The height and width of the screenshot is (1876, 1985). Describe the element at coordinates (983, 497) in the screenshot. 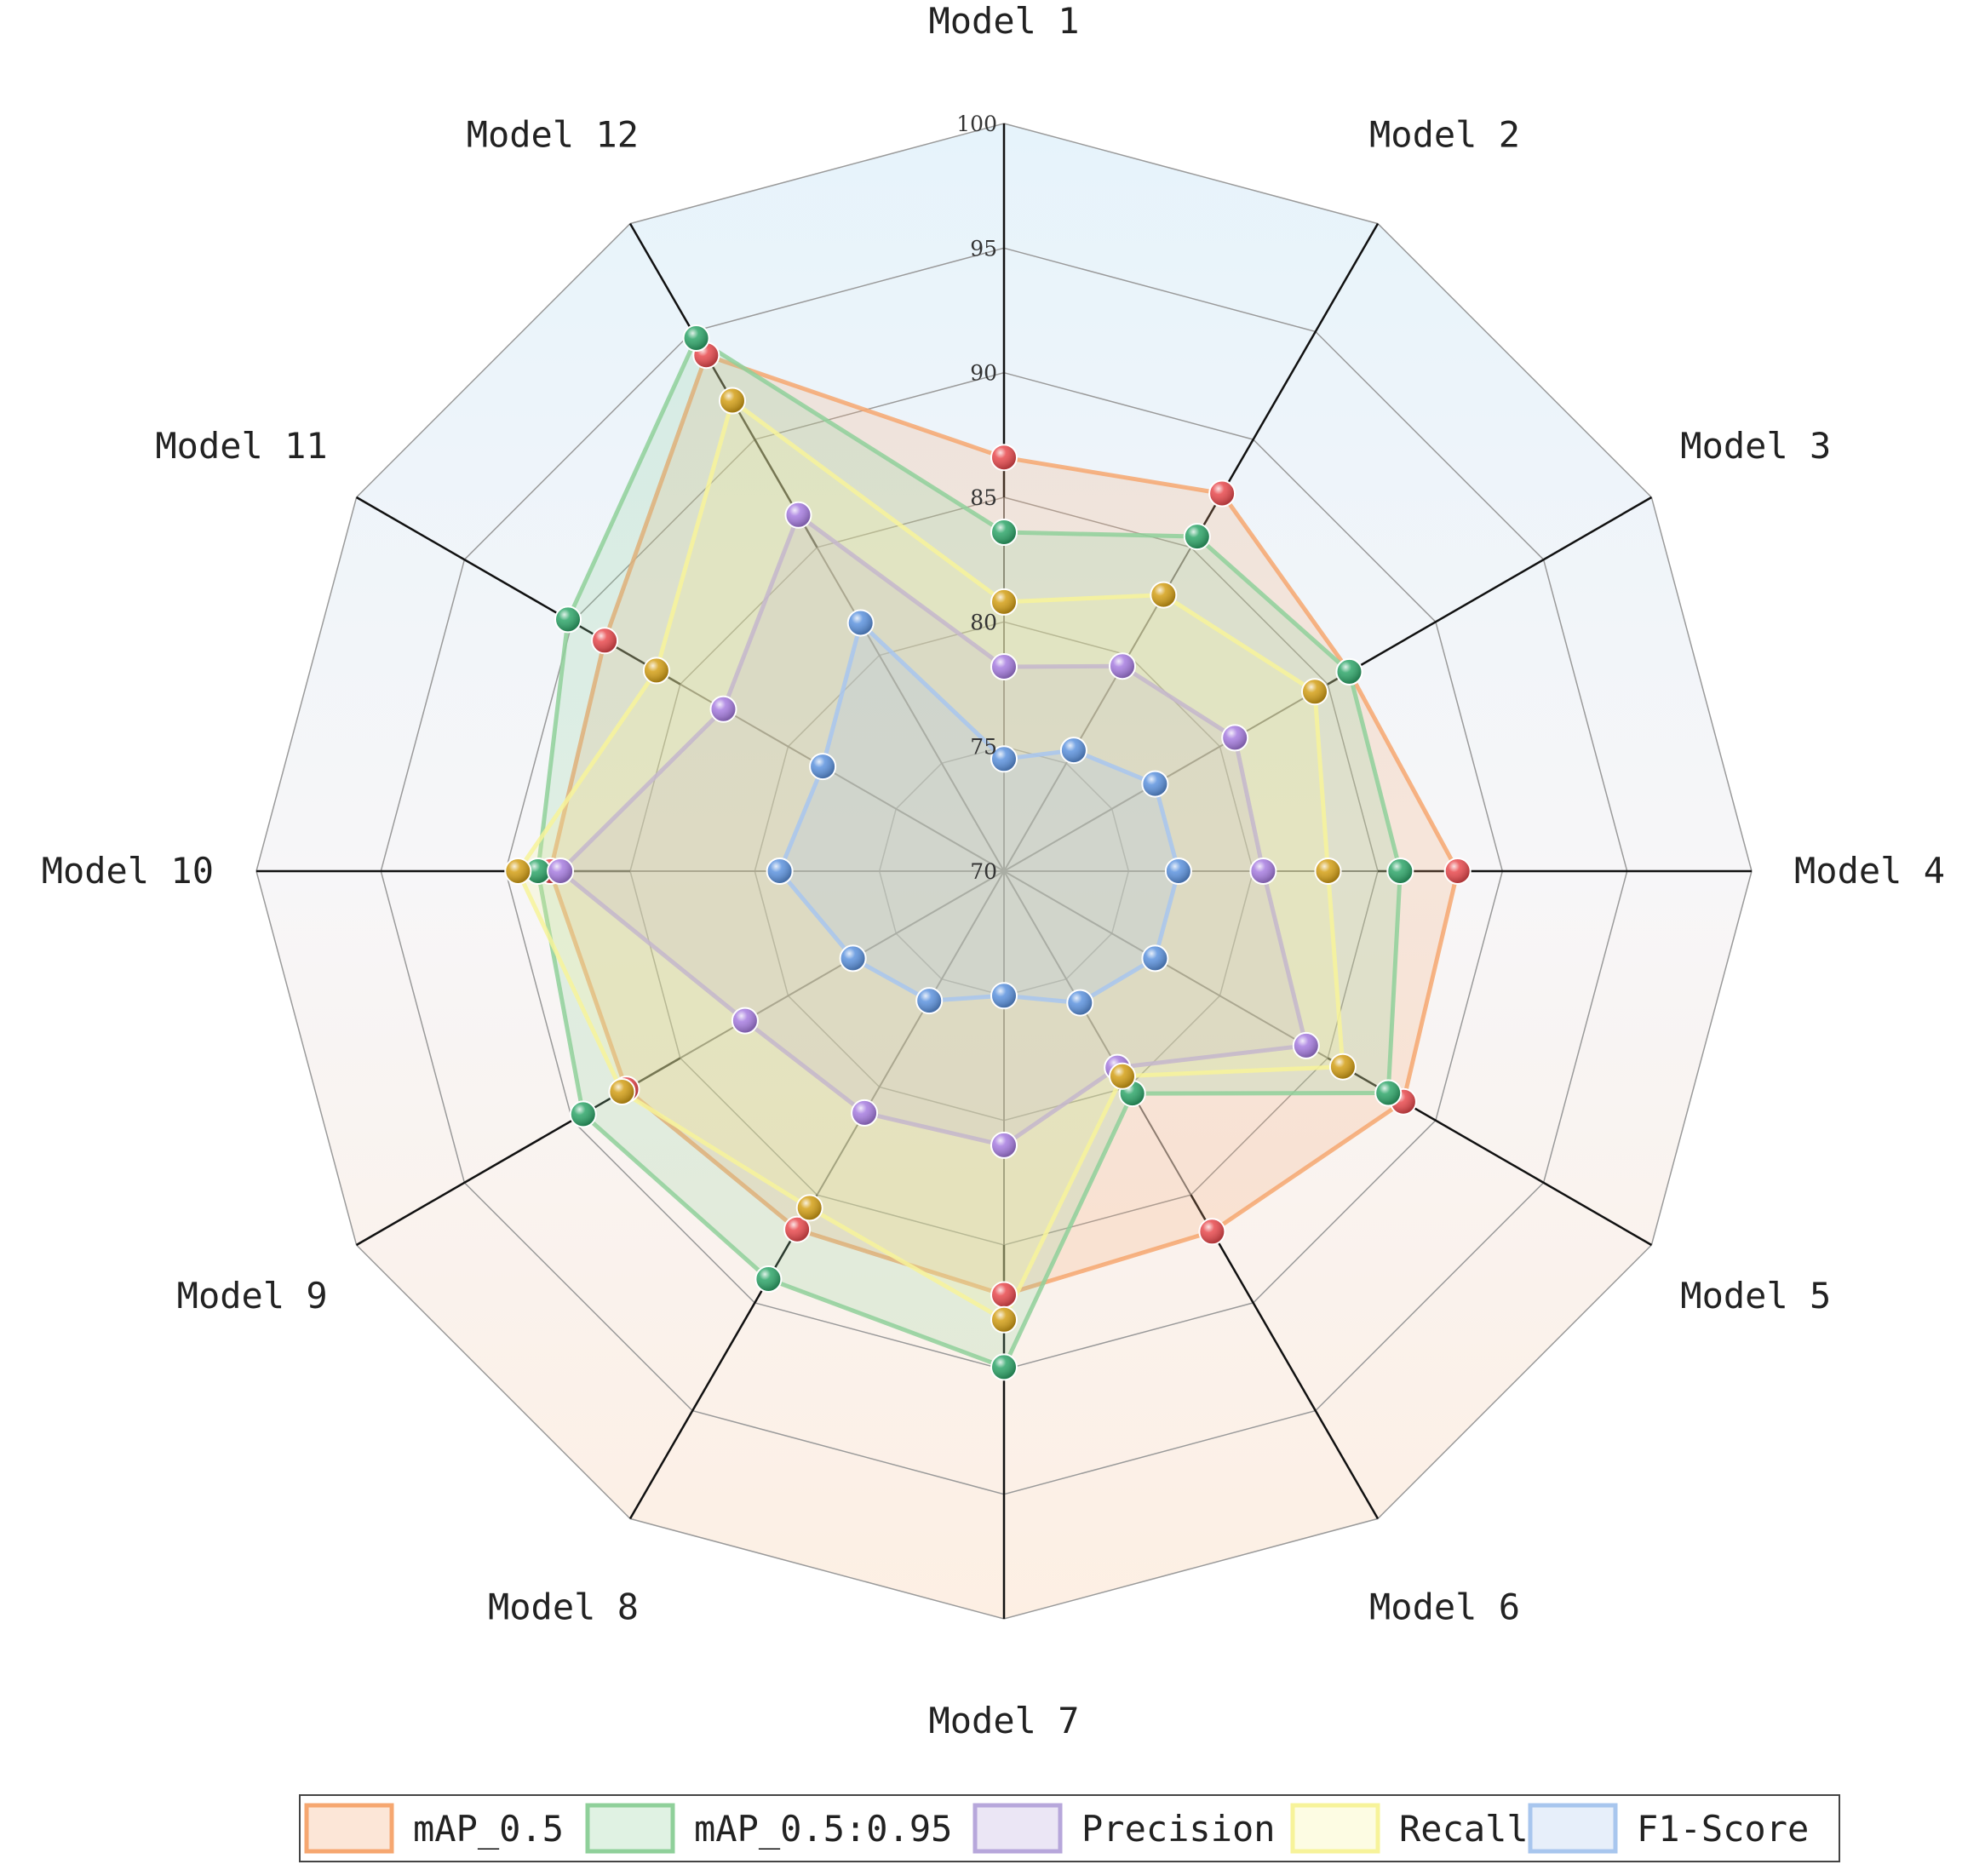

I see `tick-label: 85` at that location.